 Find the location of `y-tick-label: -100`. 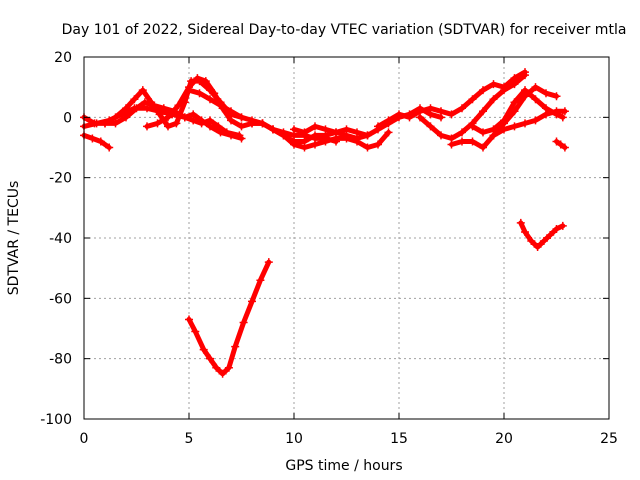

y-tick-label: -100 is located at coordinates (56, 420).